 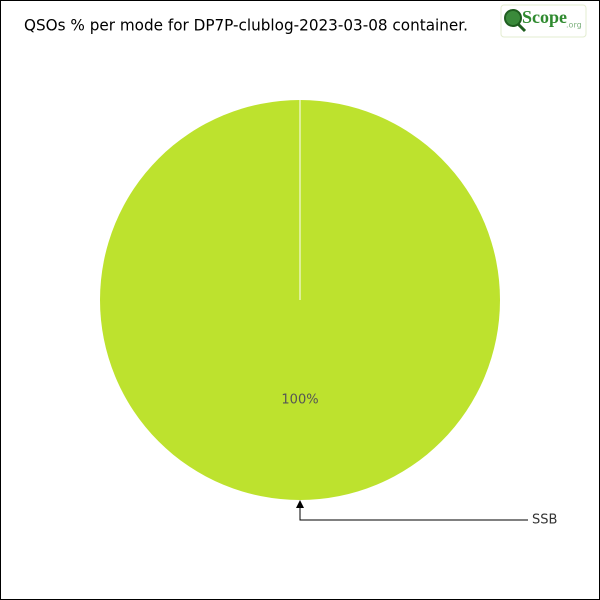 What do you see at coordinates (299, 400) in the screenshot?
I see `value-label: 100%` at bounding box center [299, 400].